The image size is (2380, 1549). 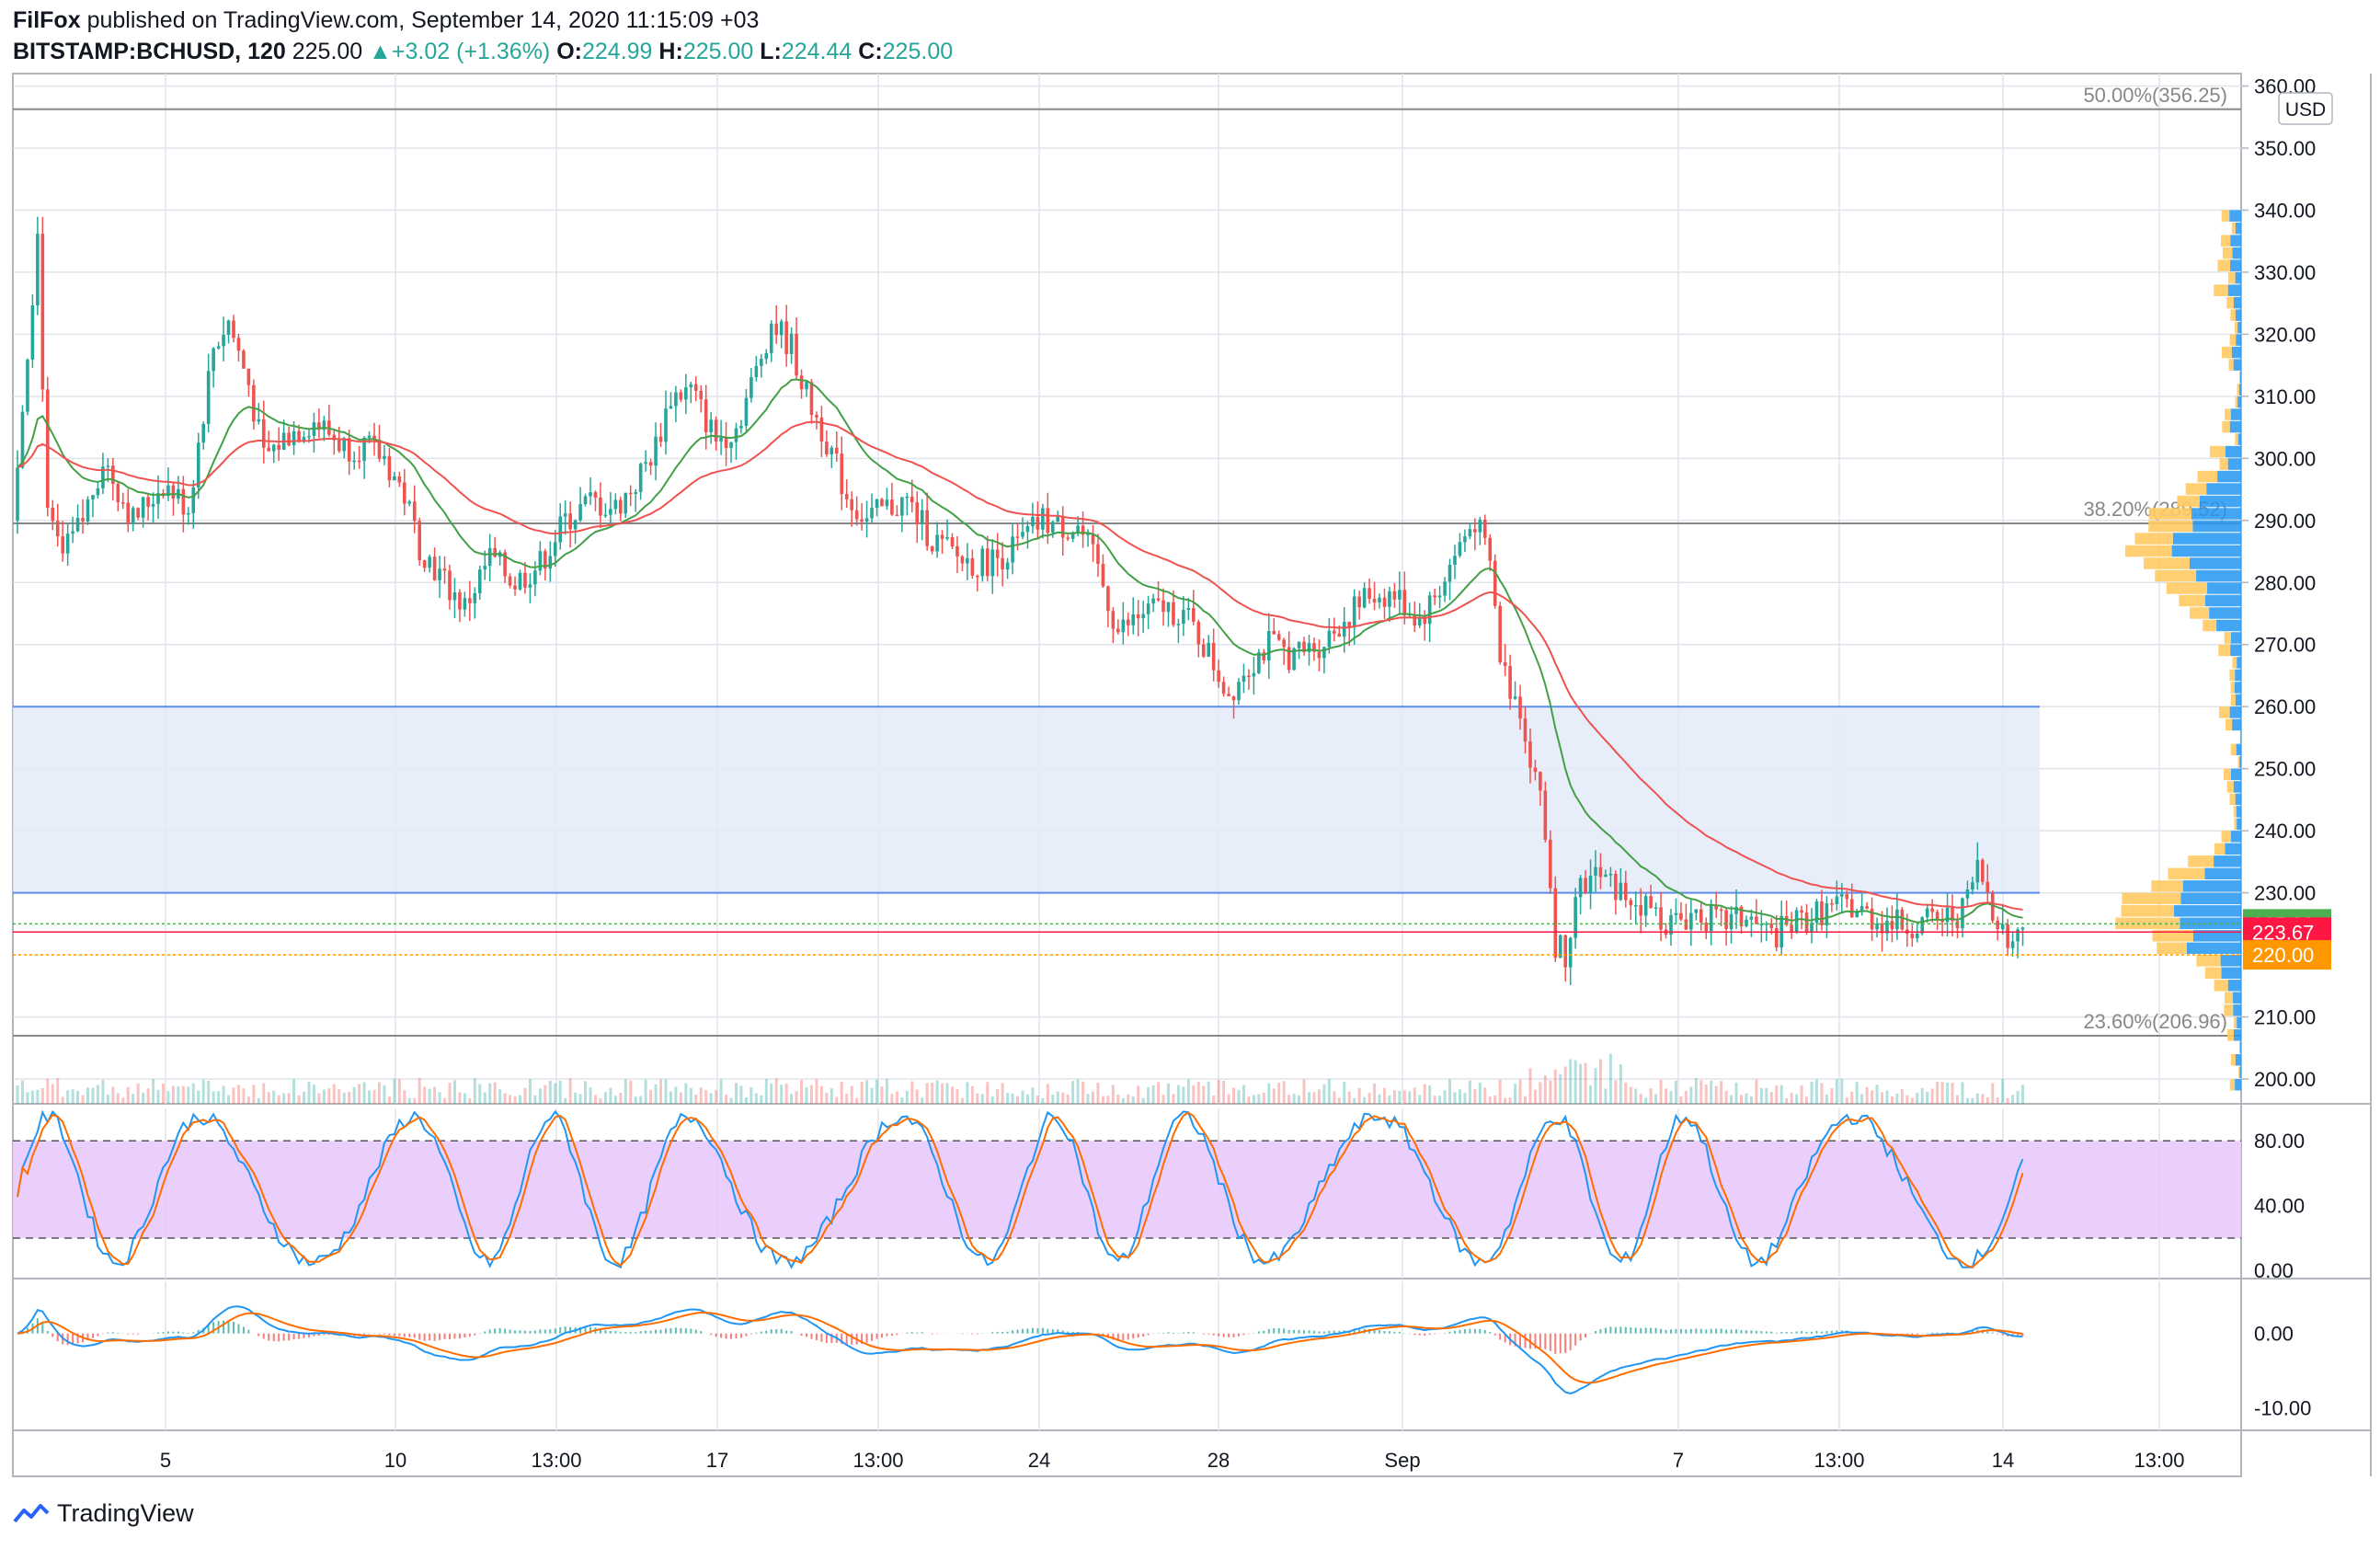 What do you see at coordinates (47, 20) in the screenshot?
I see `author-name: FilFox` at bounding box center [47, 20].